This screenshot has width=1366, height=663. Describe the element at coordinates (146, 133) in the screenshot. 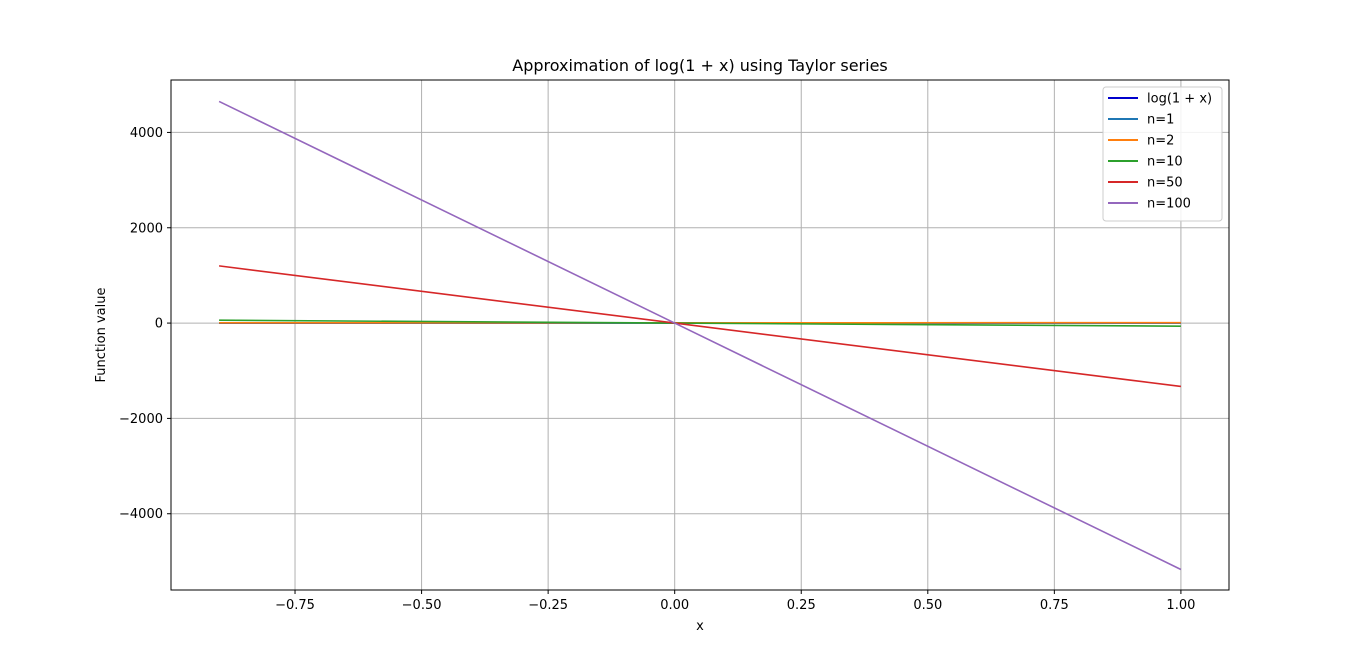

I see `y-tick-label: 4000` at that location.